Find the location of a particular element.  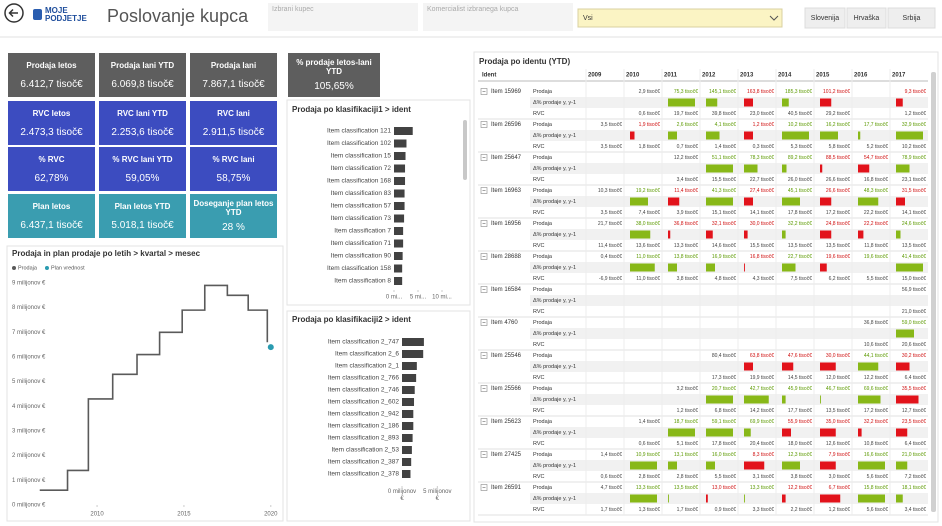

kpi-card: RVC lani 2.911,5 tisoč€ is located at coordinates (233, 123).